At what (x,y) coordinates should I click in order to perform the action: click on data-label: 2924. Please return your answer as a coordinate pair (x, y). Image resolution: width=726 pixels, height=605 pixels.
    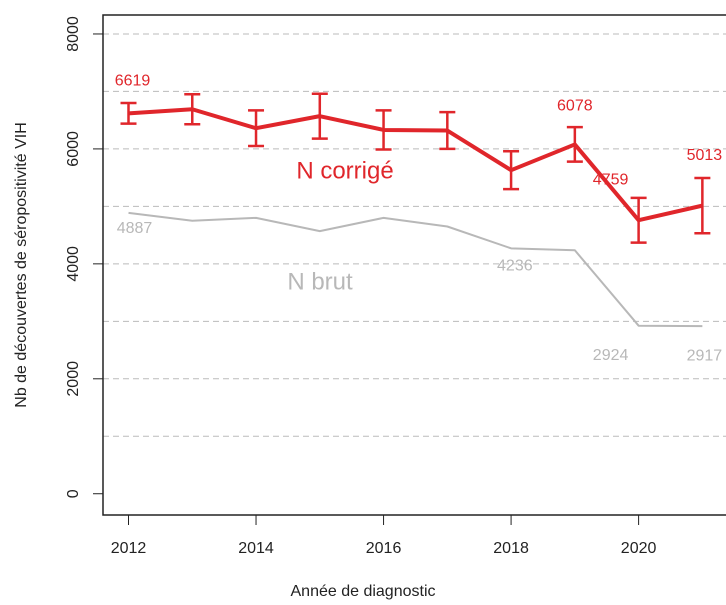
    Looking at the image, I should click on (611, 355).